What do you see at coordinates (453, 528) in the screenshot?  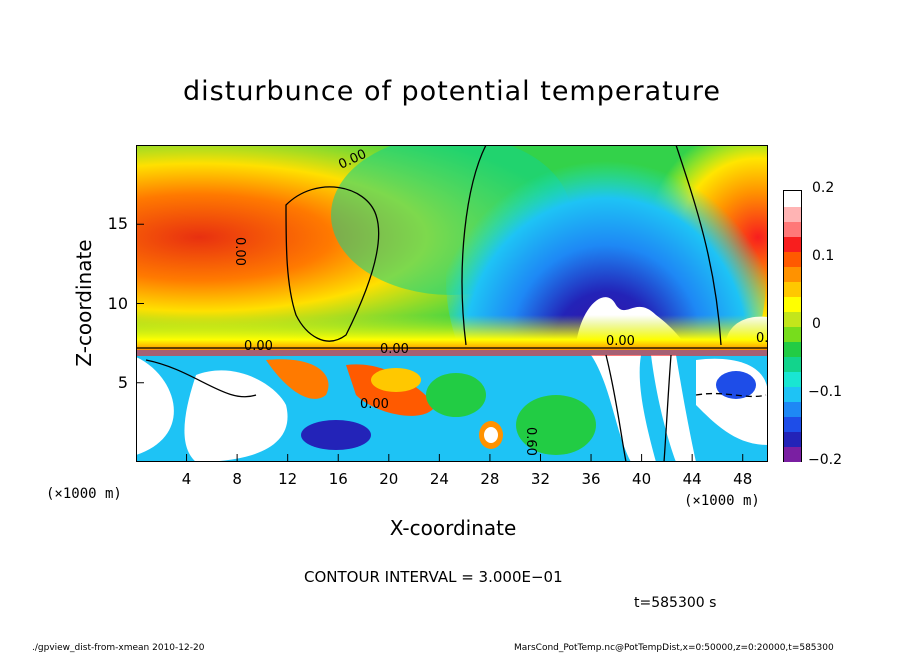 I see `x-axis-label: X-coordinate` at bounding box center [453, 528].